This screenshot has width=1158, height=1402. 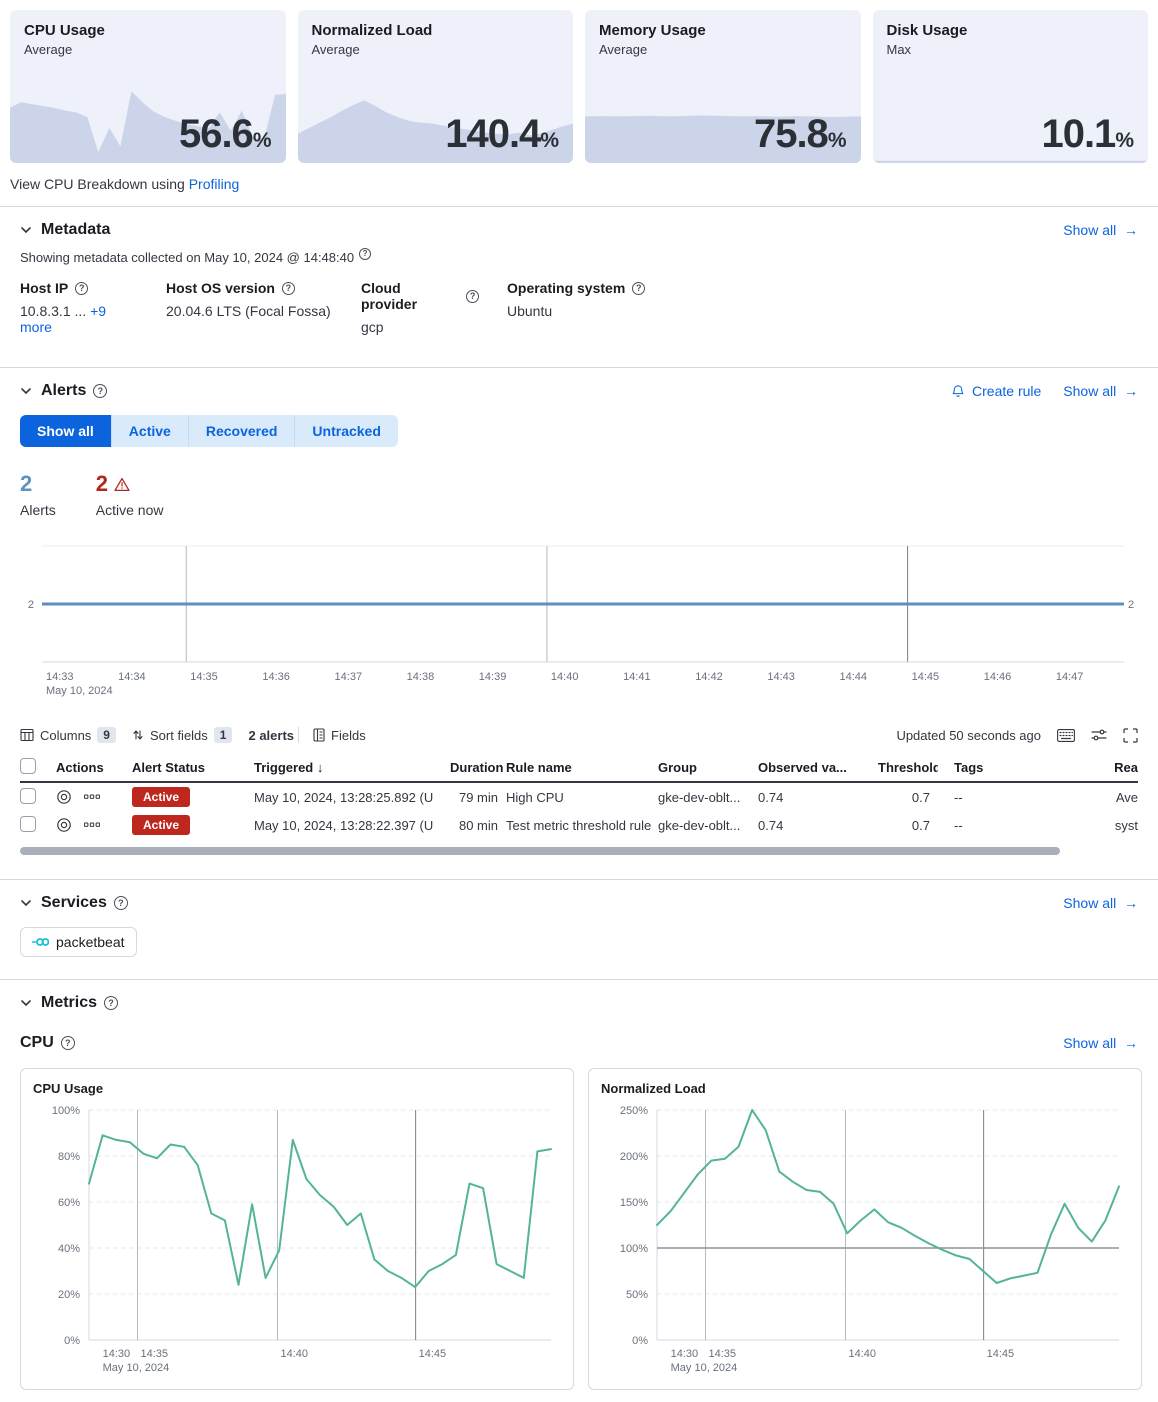 What do you see at coordinates (242, 431) in the screenshot?
I see `tab-recovered: Recovered` at bounding box center [242, 431].